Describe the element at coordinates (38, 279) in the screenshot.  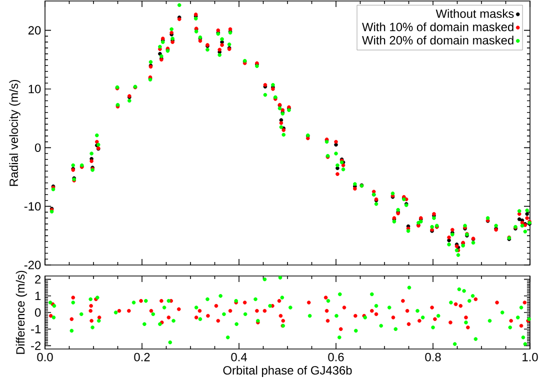
I see `y-tick-label: 2` at that location.